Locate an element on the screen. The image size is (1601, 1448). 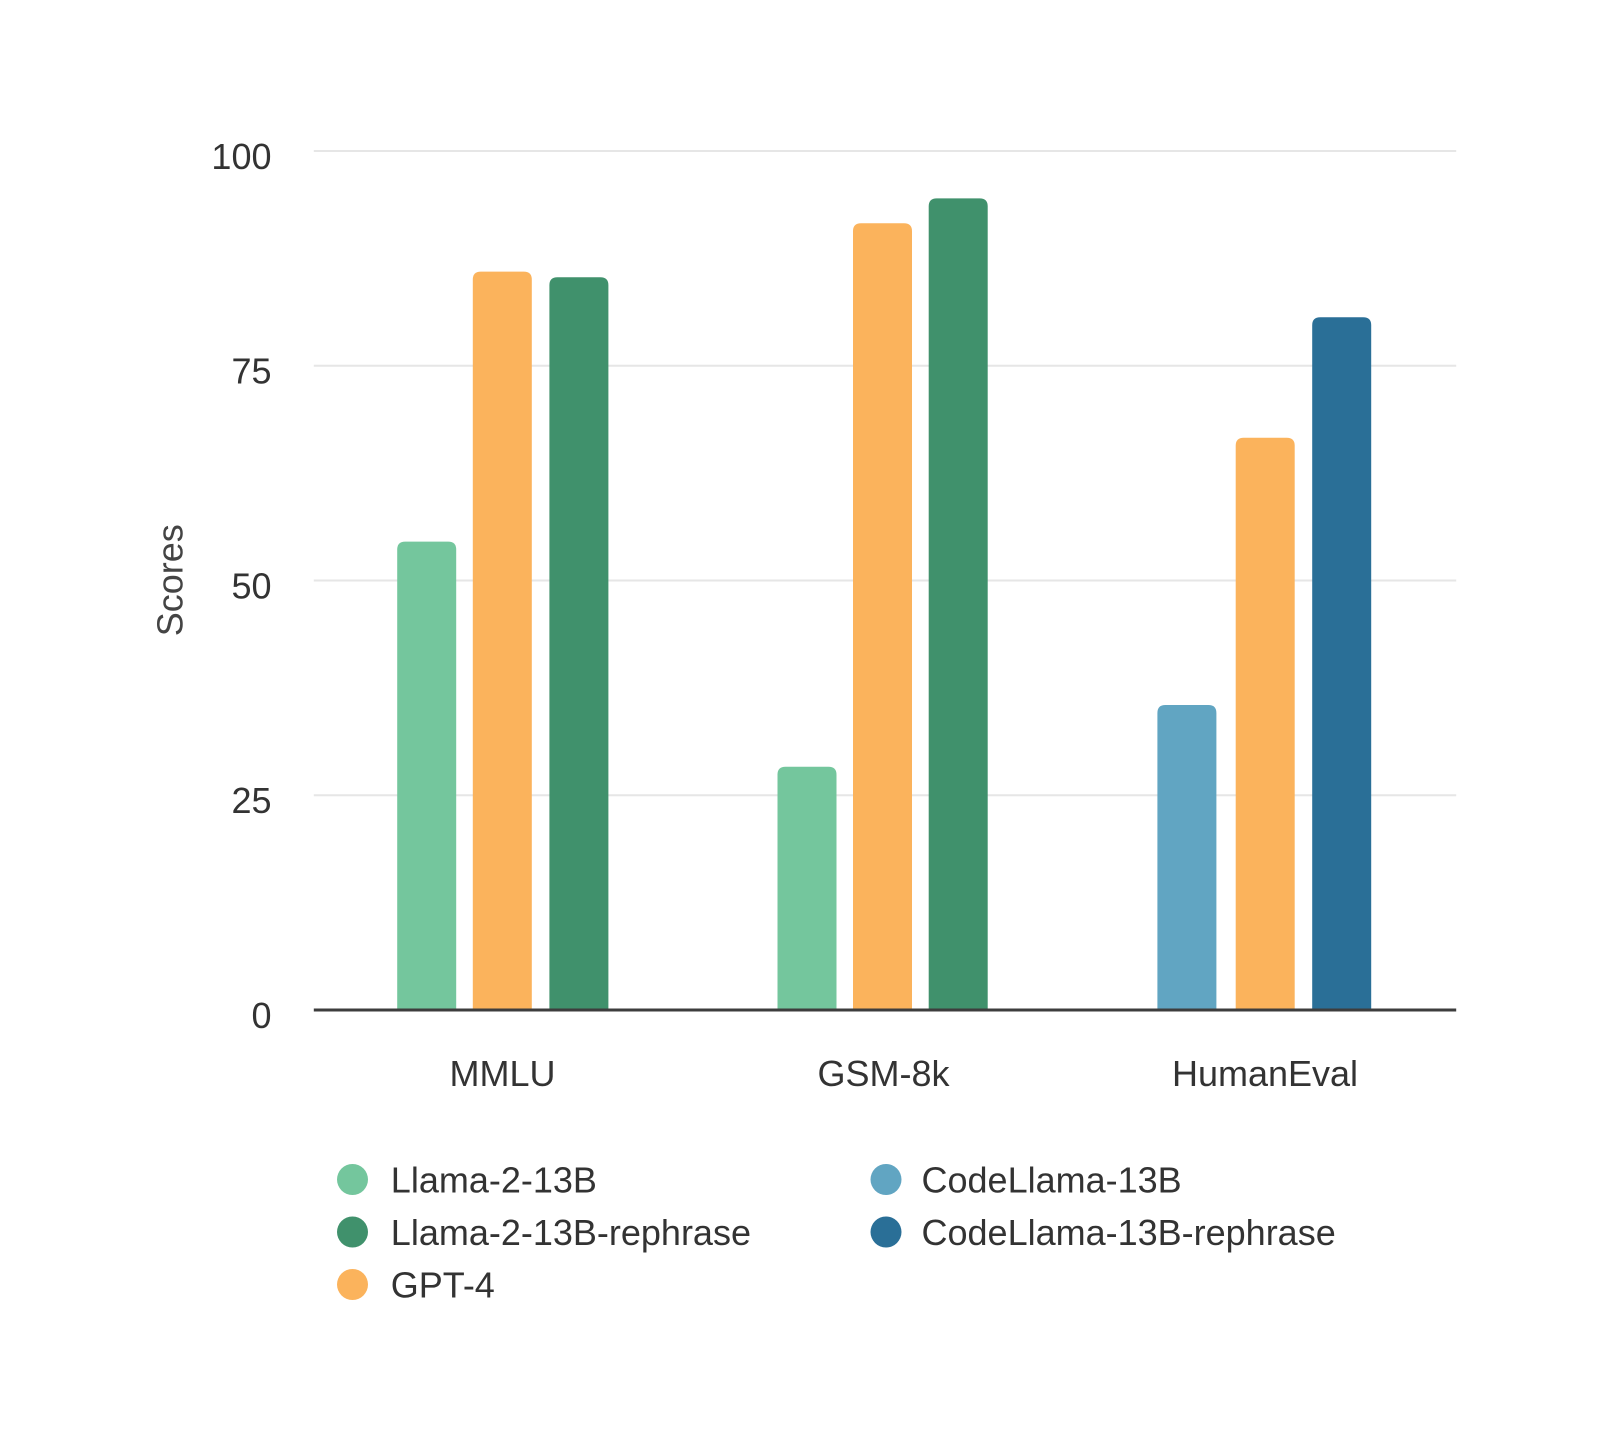
svg-text: GSM-8k is located at coordinates (883, 1073).